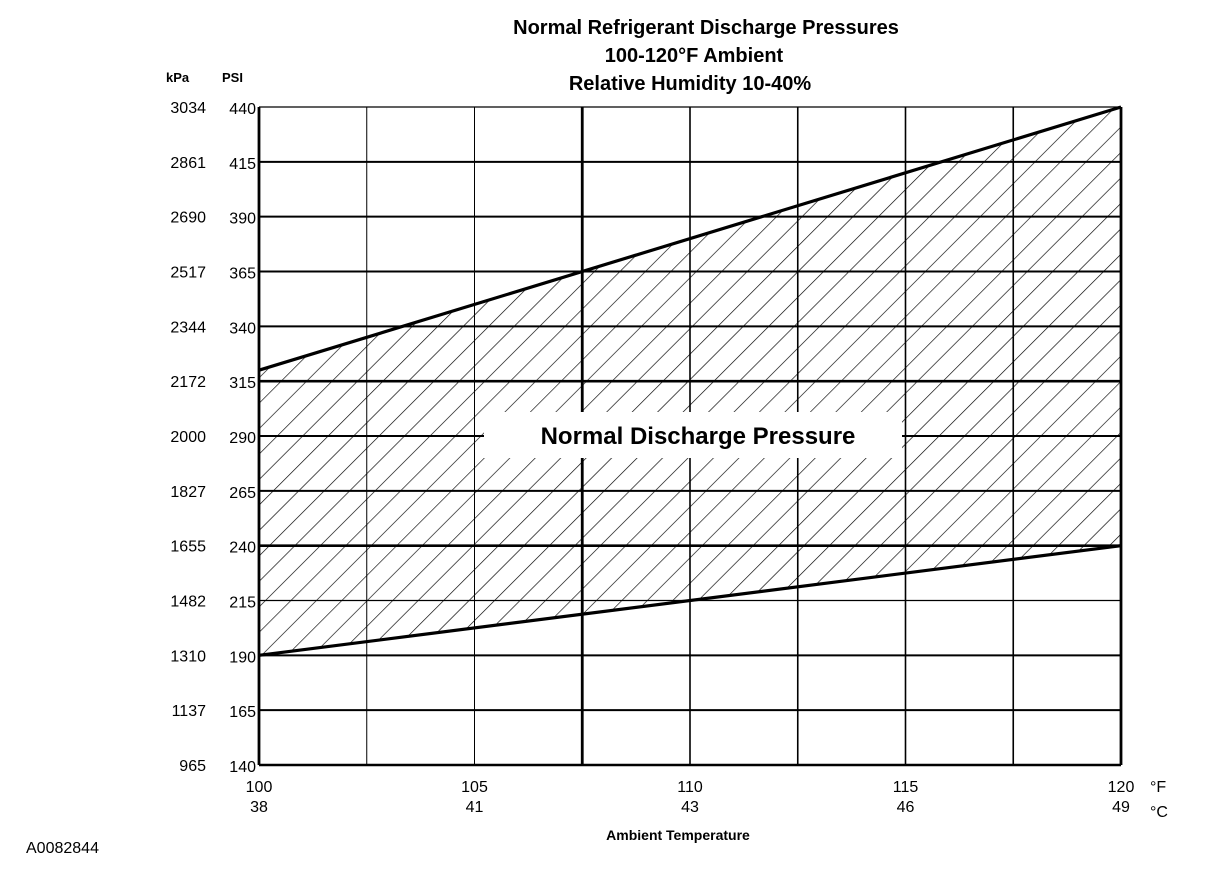 The width and height of the screenshot is (1216, 874). I want to click on y-axis-label-kpa: kPa, so click(178, 77).